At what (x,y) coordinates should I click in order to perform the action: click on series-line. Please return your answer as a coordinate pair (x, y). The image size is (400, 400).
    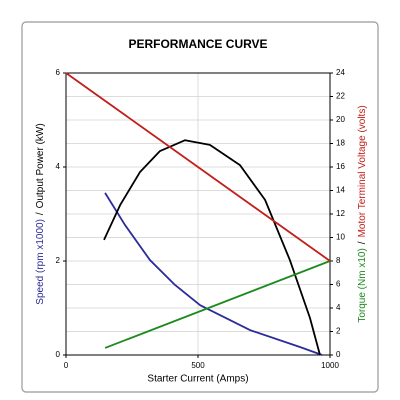
    Looking at the image, I should click on (217, 304).